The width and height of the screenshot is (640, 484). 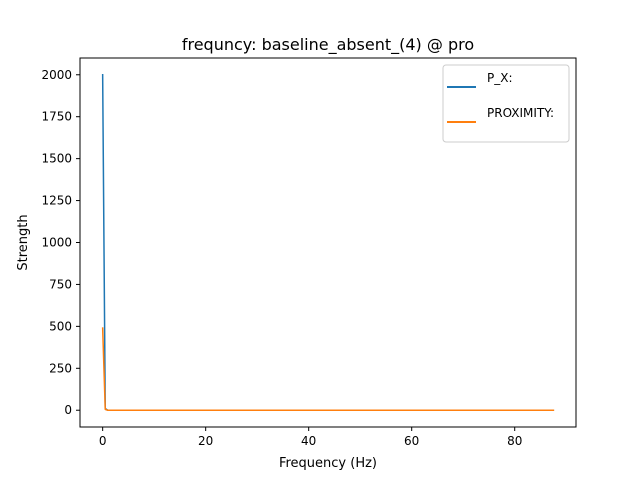 I want to click on x-tick-label: 80, so click(x=514, y=441).